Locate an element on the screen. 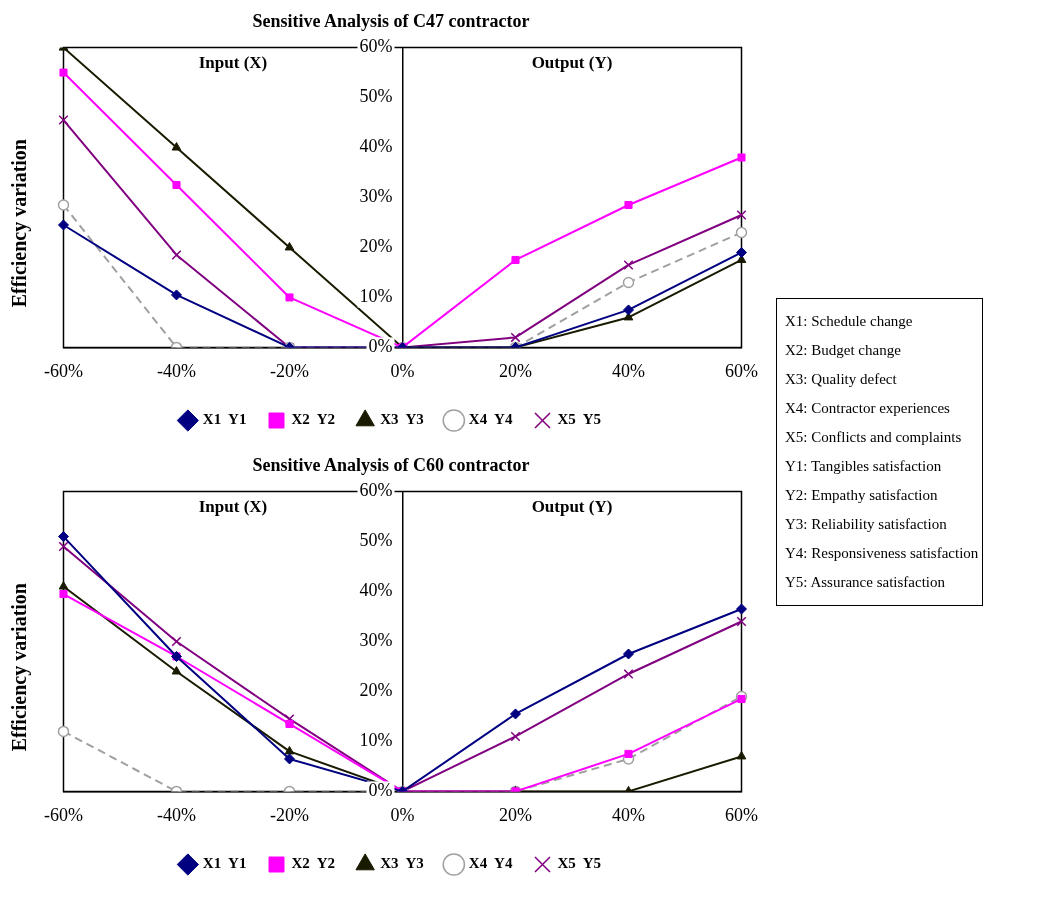 This screenshot has width=1051, height=909. text: X1: Schedule change is located at coordinates (849, 321).